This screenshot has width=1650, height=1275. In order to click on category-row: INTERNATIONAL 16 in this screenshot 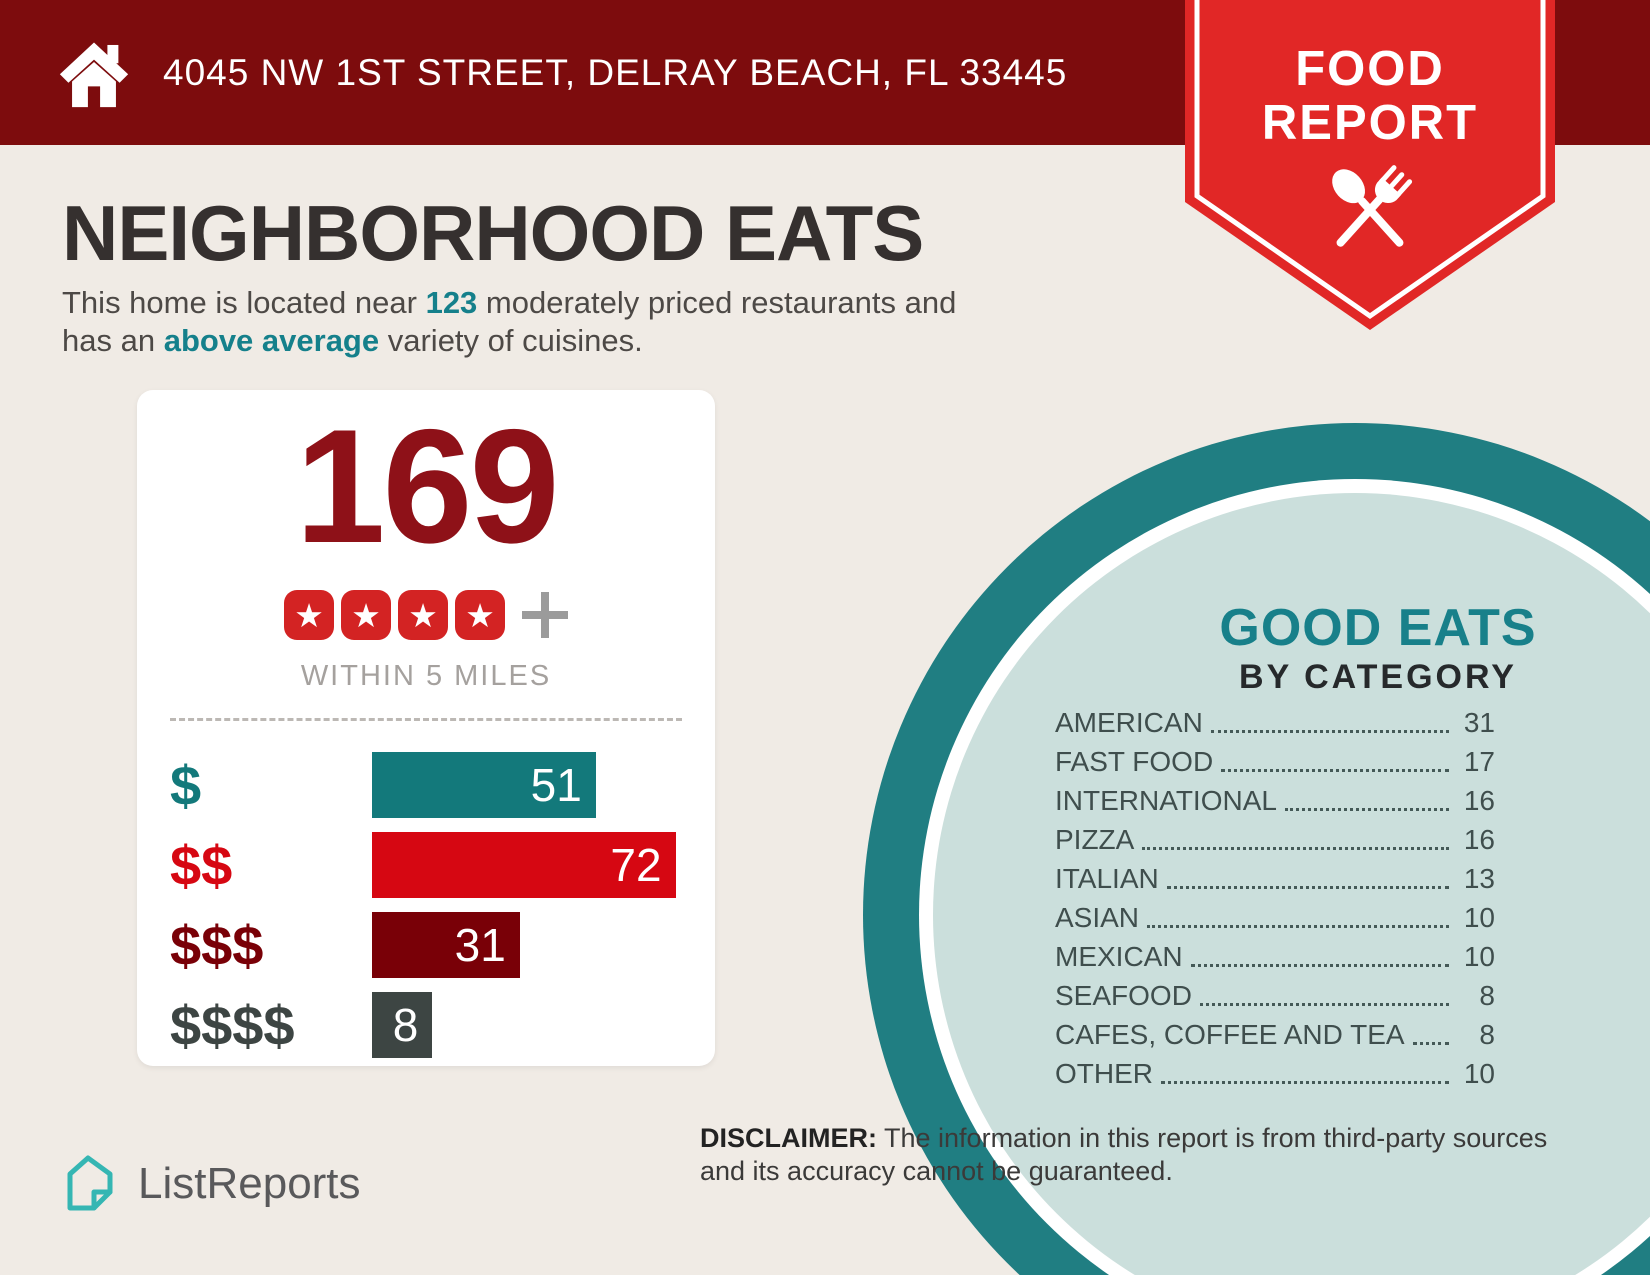, I will do `click(1275, 800)`.